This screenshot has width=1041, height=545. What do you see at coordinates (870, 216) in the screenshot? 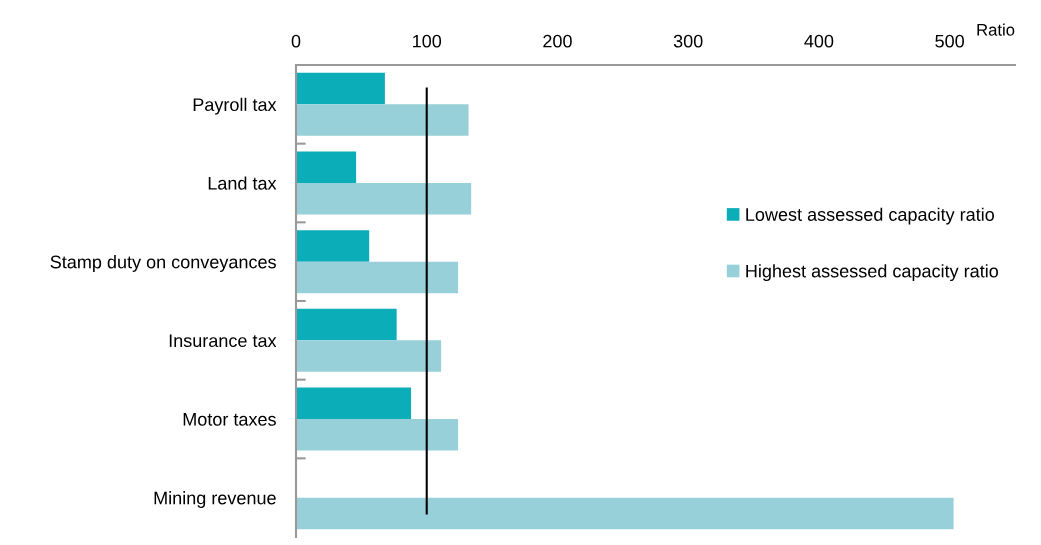
I see `legend-label: Lowest assessed capacity ratio` at bounding box center [870, 216].